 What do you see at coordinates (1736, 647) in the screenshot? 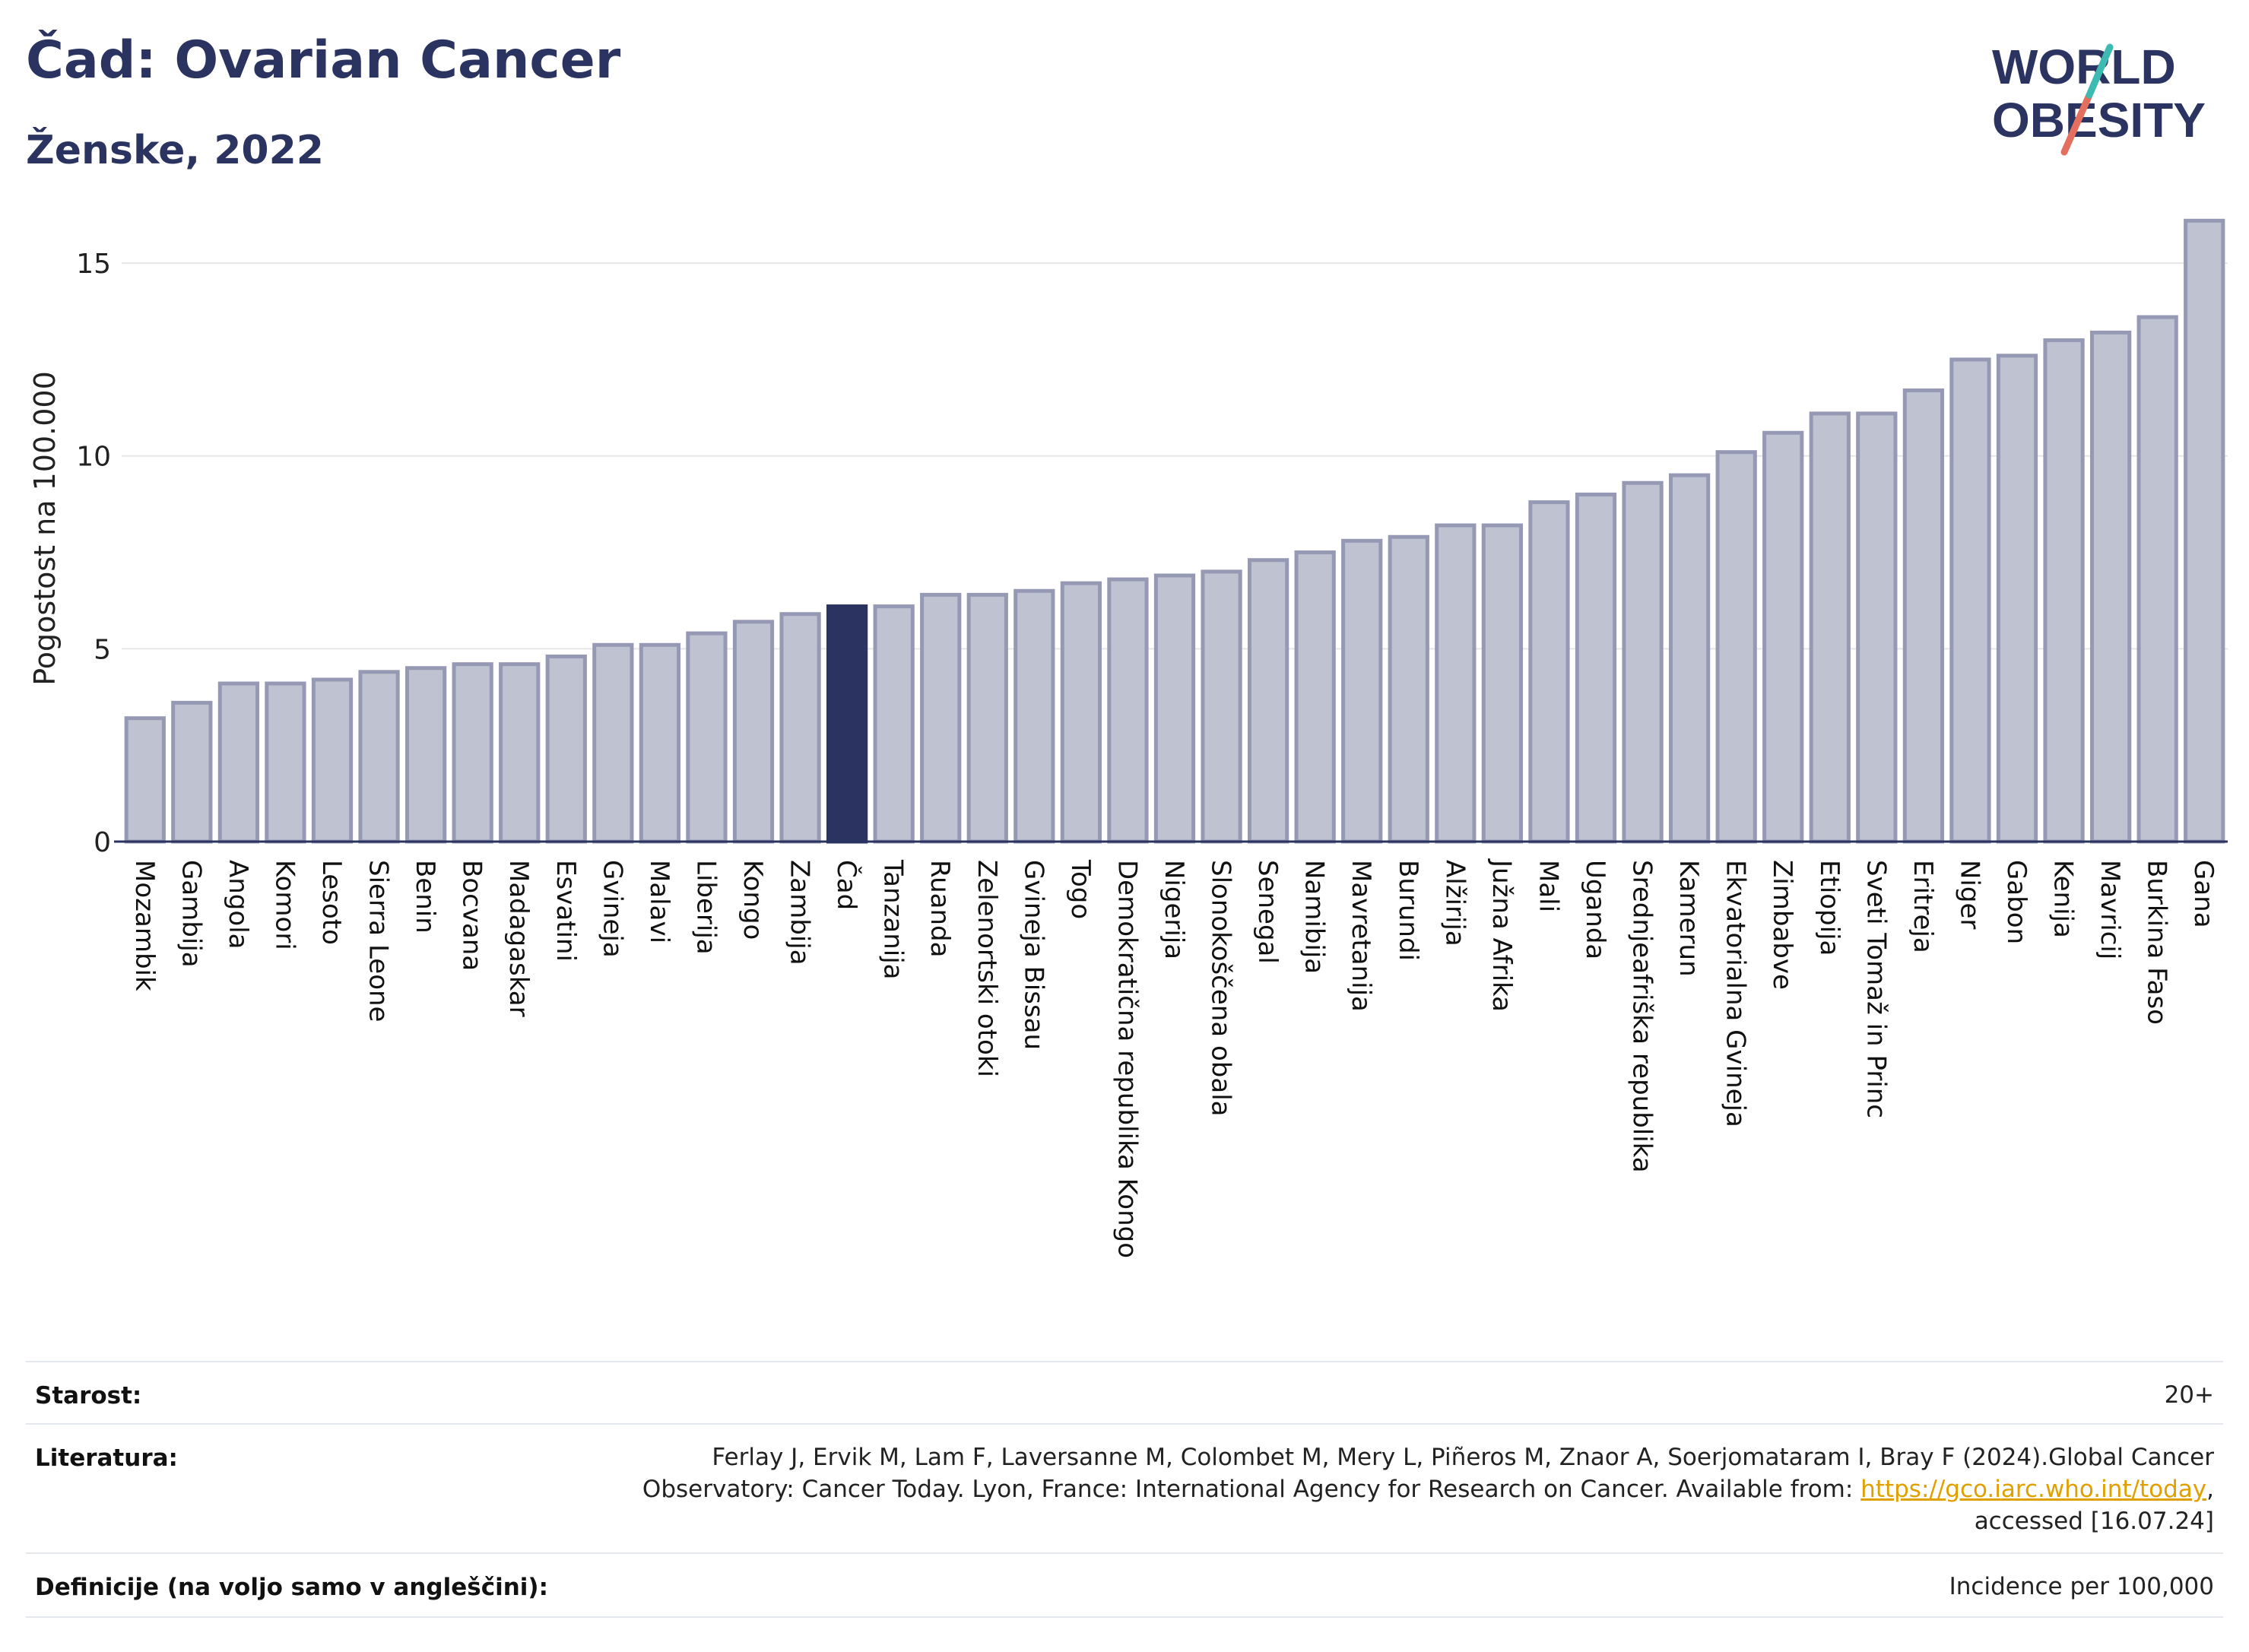
I see `bar-ekvatorialna-gvineja` at bounding box center [1736, 647].